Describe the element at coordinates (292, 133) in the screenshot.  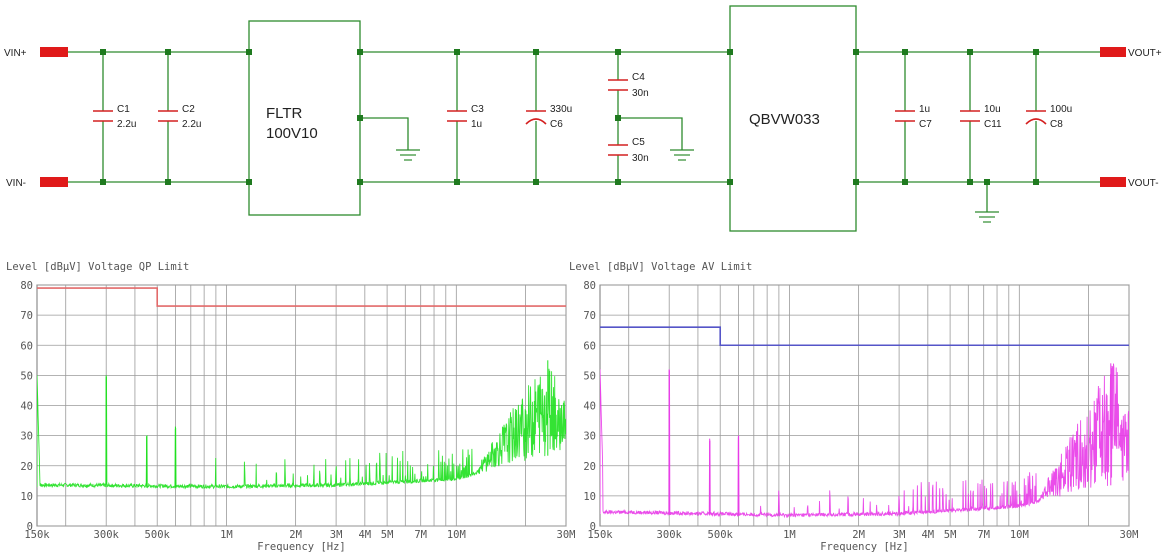
I see `filter-label-line2: 100V10` at that location.